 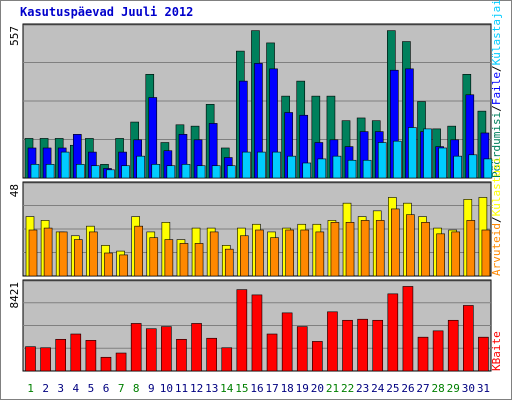 What do you see at coordinates (496, 32) in the screenshot?
I see `legend-entry: Külastajaid` at bounding box center [496, 32].